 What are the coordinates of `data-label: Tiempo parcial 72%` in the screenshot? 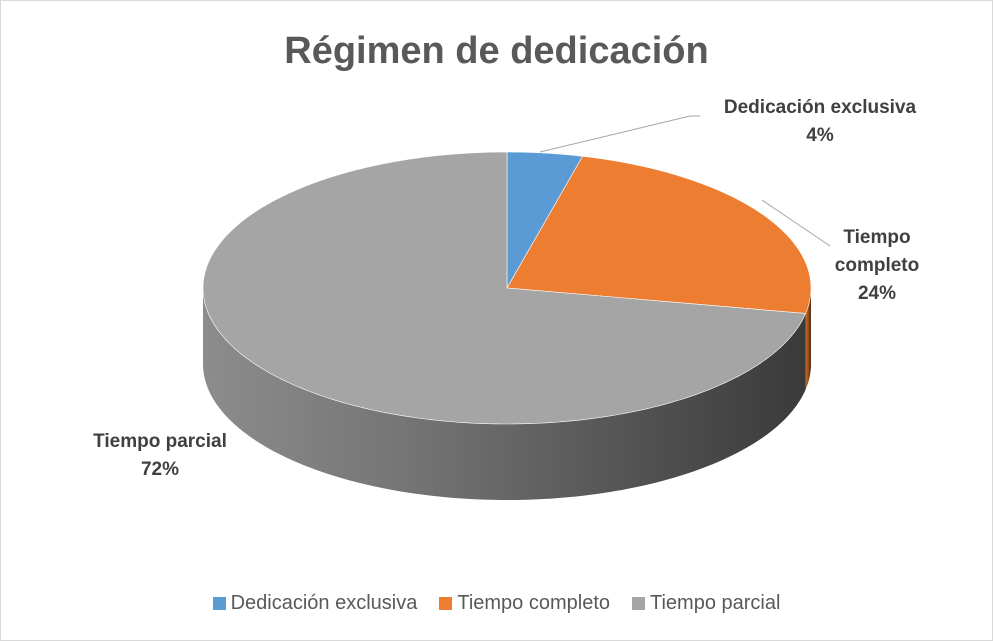 It's located at (160, 456).